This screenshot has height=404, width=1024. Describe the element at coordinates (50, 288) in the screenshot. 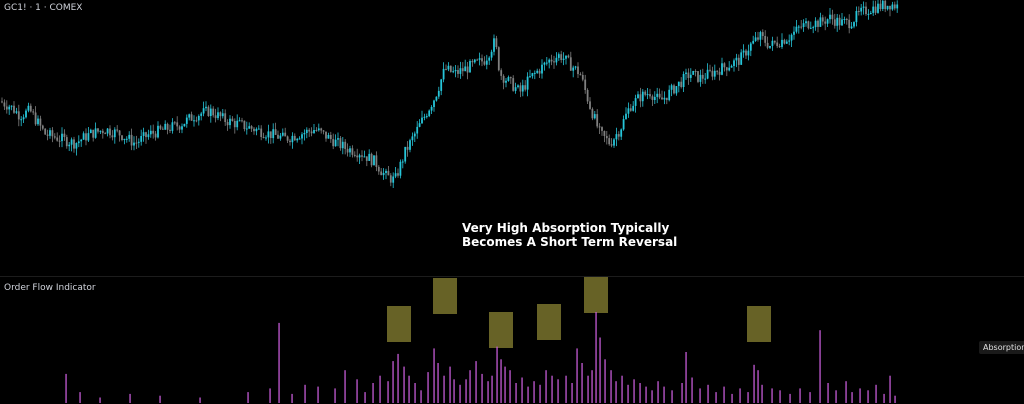

I see `indicator-label: Order Flow Indicator` at that location.